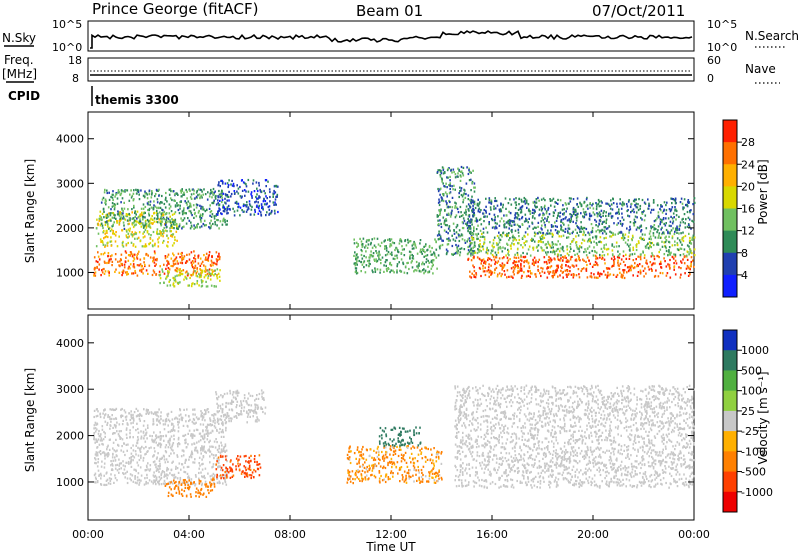 The width and height of the screenshot is (800, 554). I want to click on colorbar-swatch, so click(730, 197).